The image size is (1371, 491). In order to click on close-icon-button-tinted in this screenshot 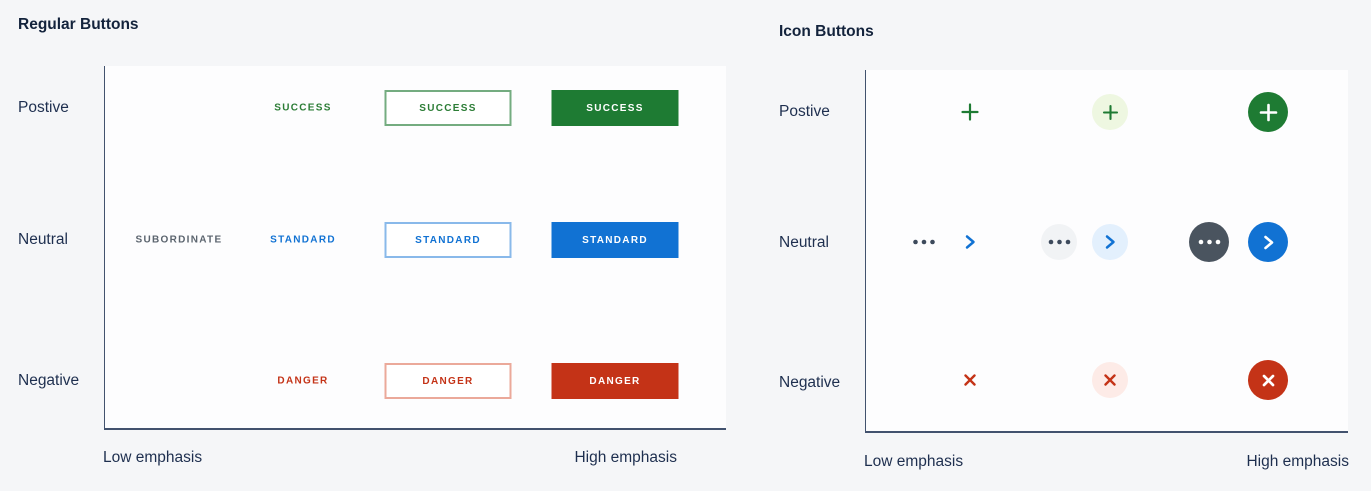, I will do `click(1110, 380)`.